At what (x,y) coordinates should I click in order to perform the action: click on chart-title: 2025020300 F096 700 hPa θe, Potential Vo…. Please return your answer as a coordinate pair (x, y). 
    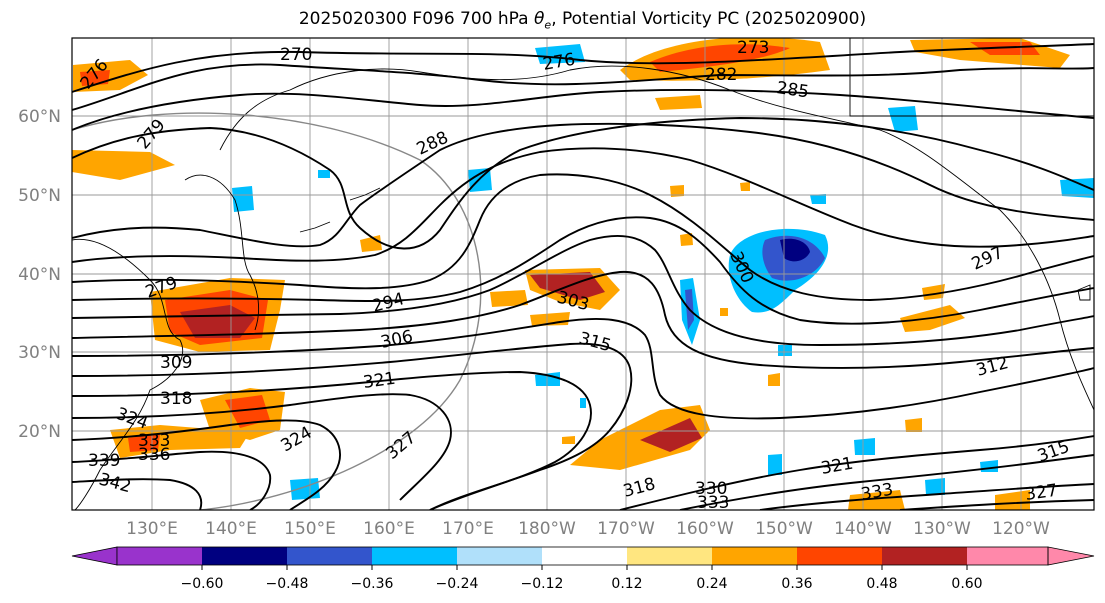
    Looking at the image, I should click on (582, 20).